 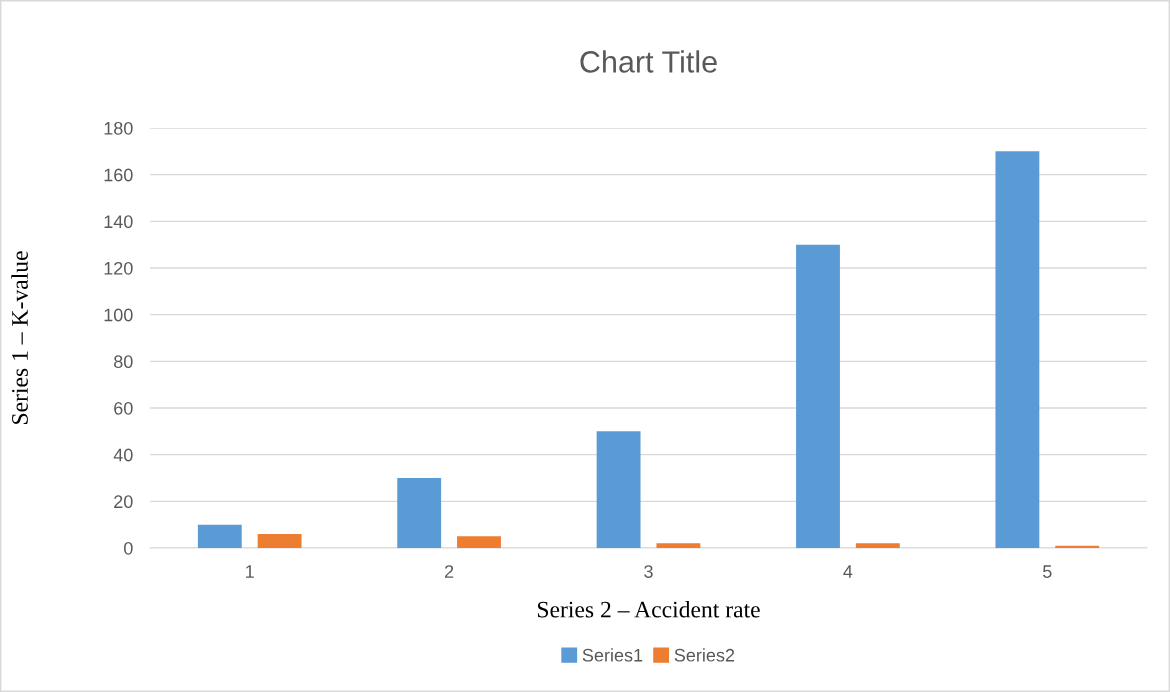 I want to click on y-tick-label: 100, so click(x=118, y=315).